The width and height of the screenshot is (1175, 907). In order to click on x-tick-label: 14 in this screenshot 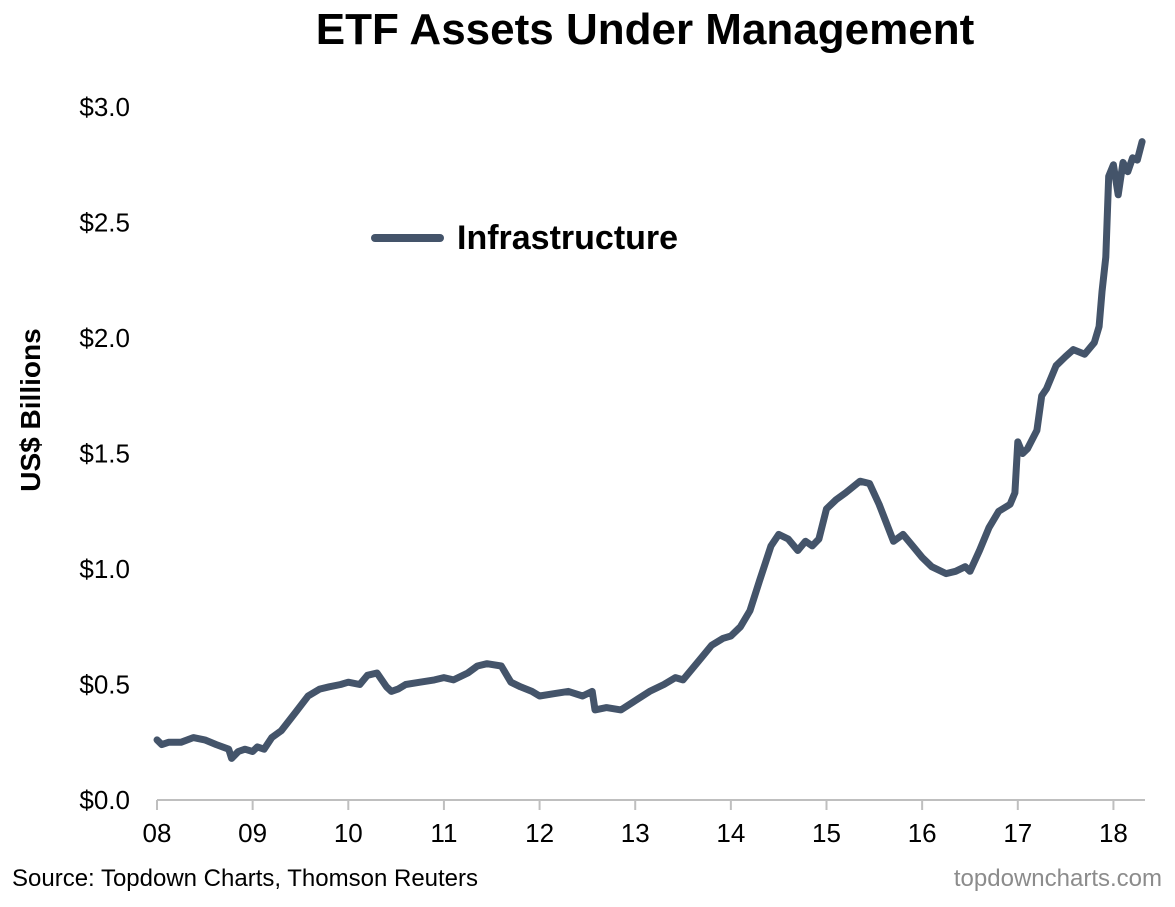, I will do `click(730, 833)`.